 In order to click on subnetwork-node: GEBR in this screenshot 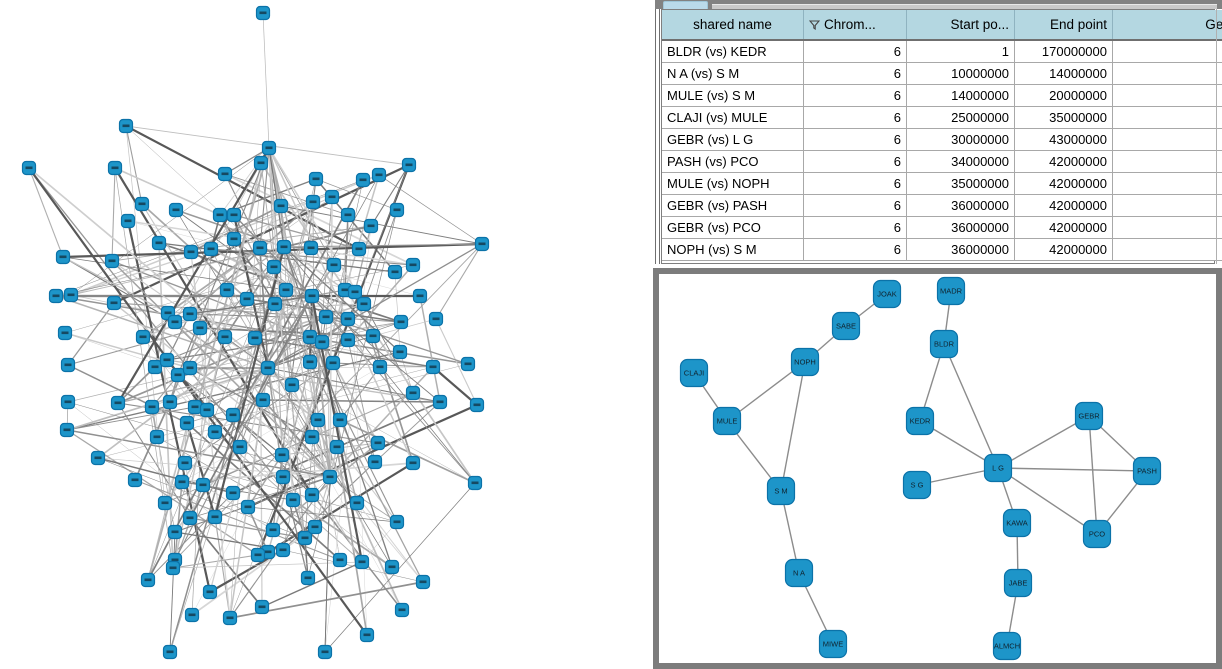, I will do `click(1089, 416)`.